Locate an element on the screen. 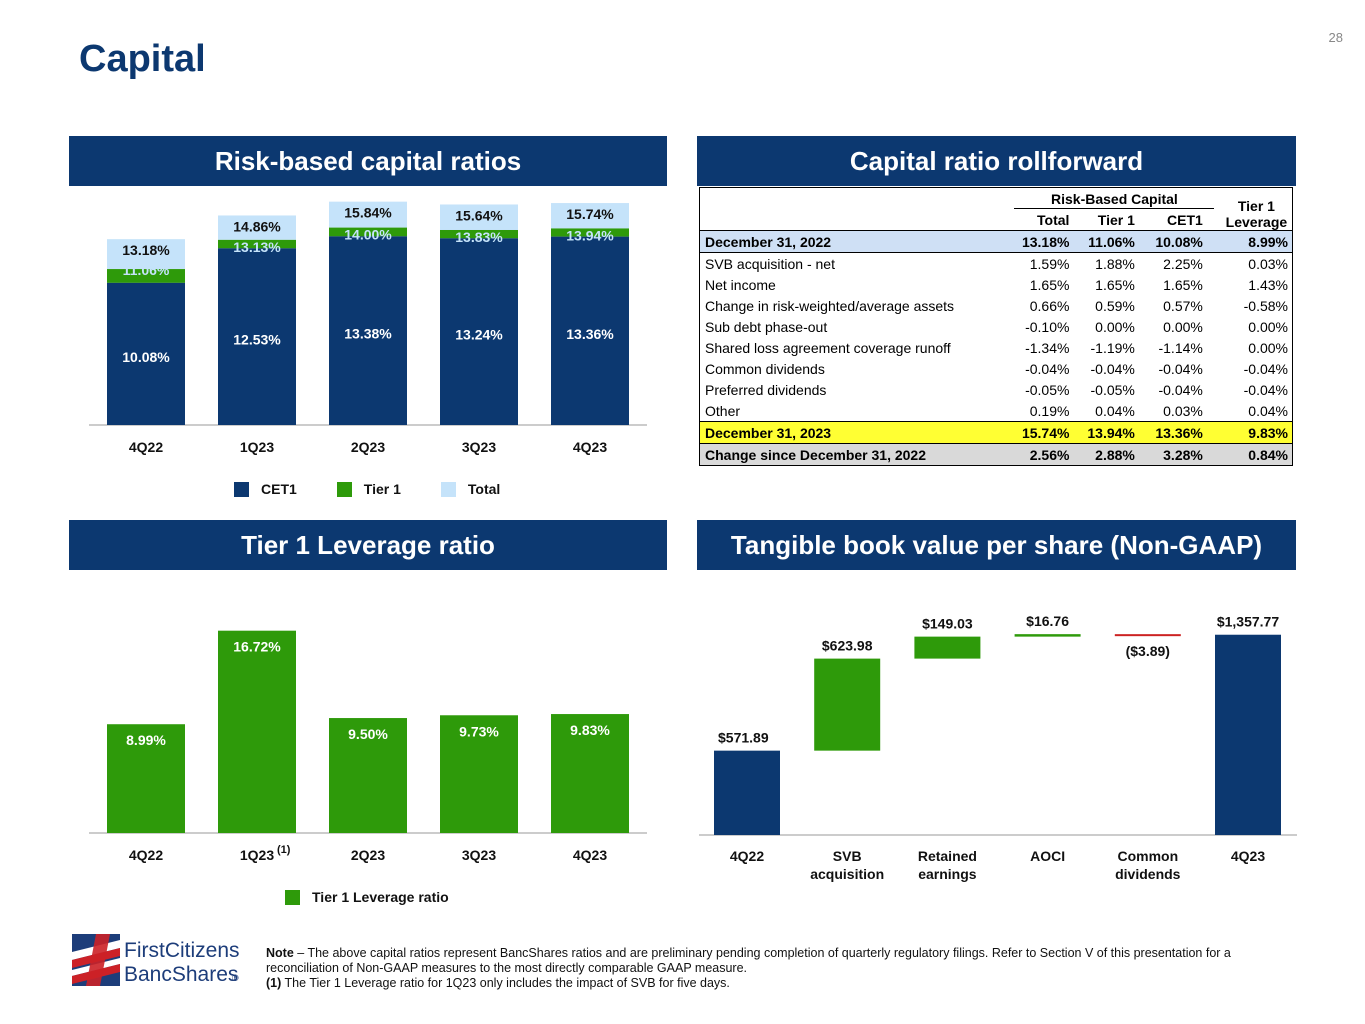 The height and width of the screenshot is (1024, 1365). row-label: Change in risk-weighted/average assets is located at coordinates (830, 305).